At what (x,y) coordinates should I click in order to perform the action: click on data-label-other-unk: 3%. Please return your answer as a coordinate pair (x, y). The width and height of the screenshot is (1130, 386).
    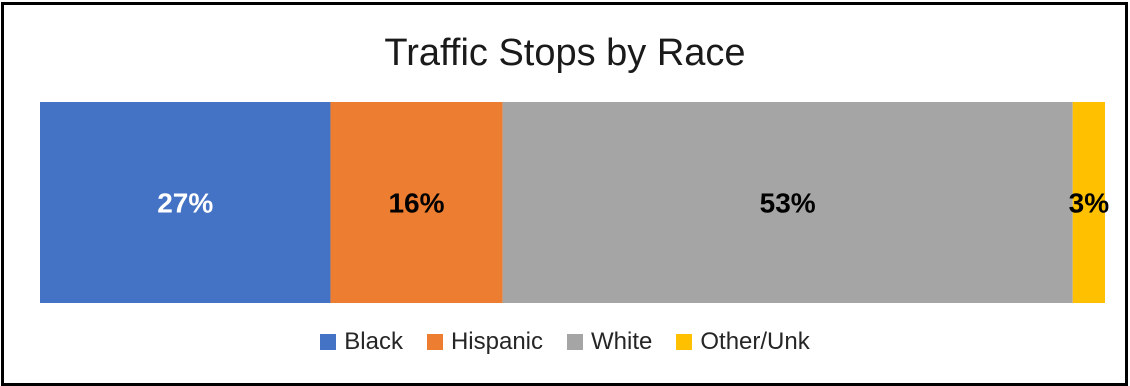
    Looking at the image, I should click on (1089, 203).